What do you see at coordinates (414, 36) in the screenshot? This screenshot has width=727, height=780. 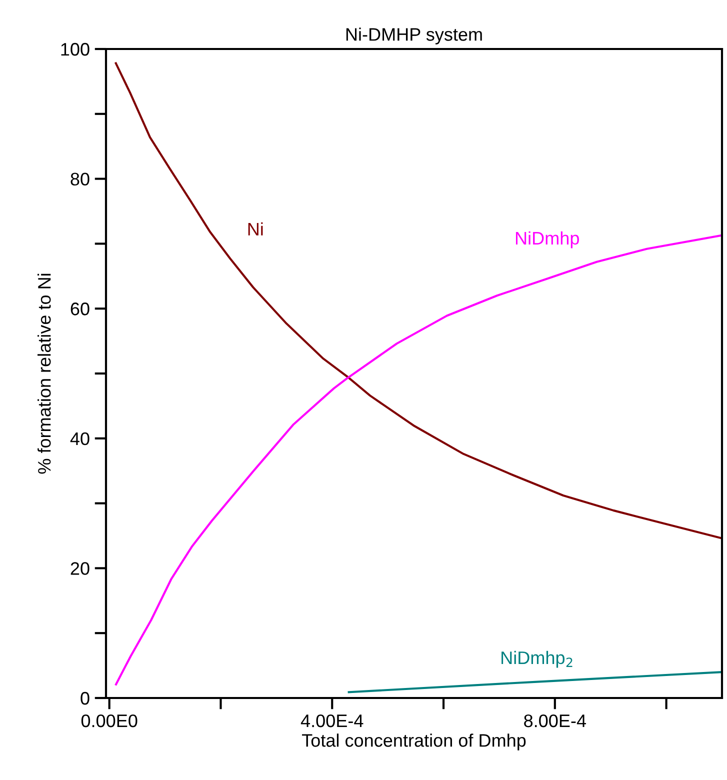 I see `chart-title: Ni-DMHP system` at bounding box center [414, 36].